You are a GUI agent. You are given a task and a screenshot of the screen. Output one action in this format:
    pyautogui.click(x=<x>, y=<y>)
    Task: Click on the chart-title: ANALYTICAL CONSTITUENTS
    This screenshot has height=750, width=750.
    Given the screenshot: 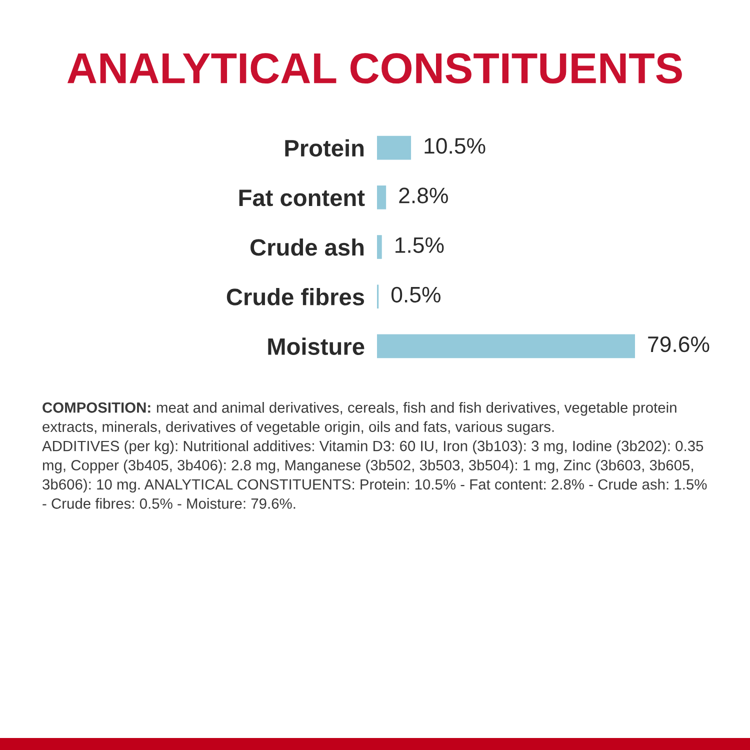 What is the action you would take?
    pyautogui.click(x=374, y=68)
    